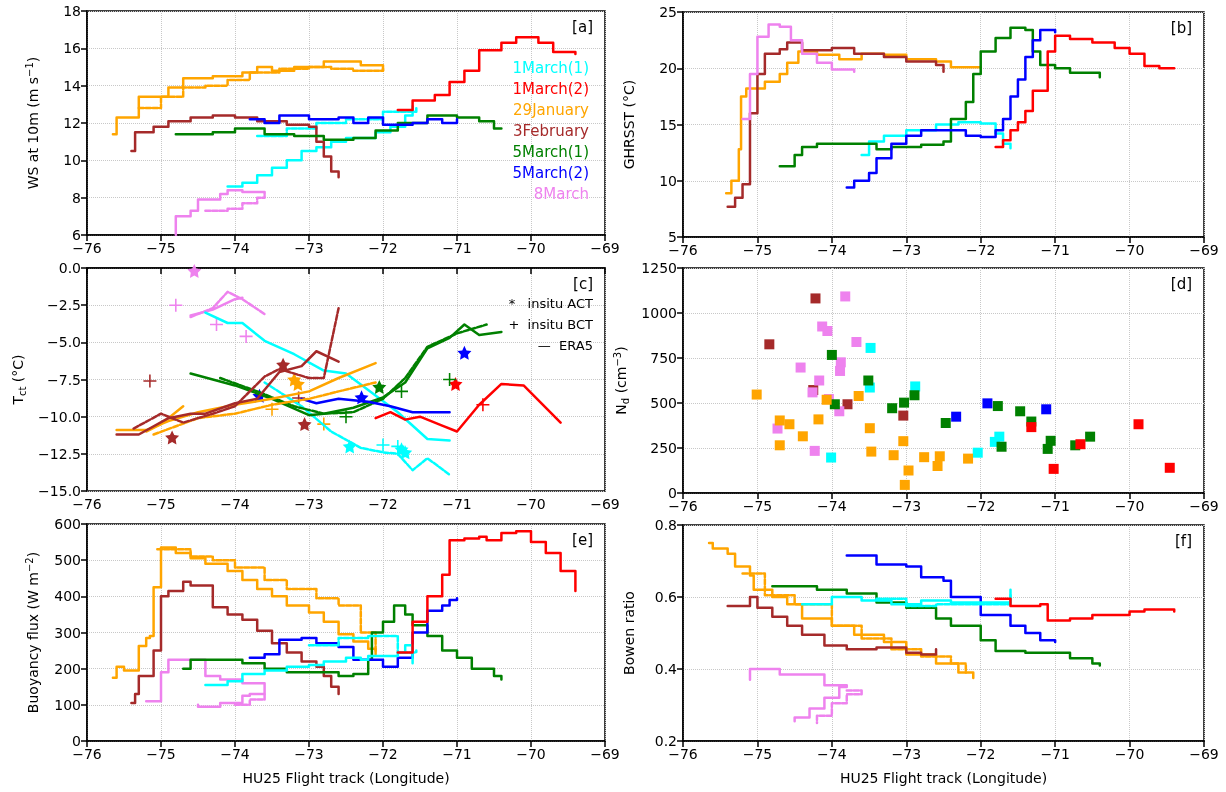  Describe the element at coordinates (561, 194) in the screenshot. I see `text: 8March` at that location.